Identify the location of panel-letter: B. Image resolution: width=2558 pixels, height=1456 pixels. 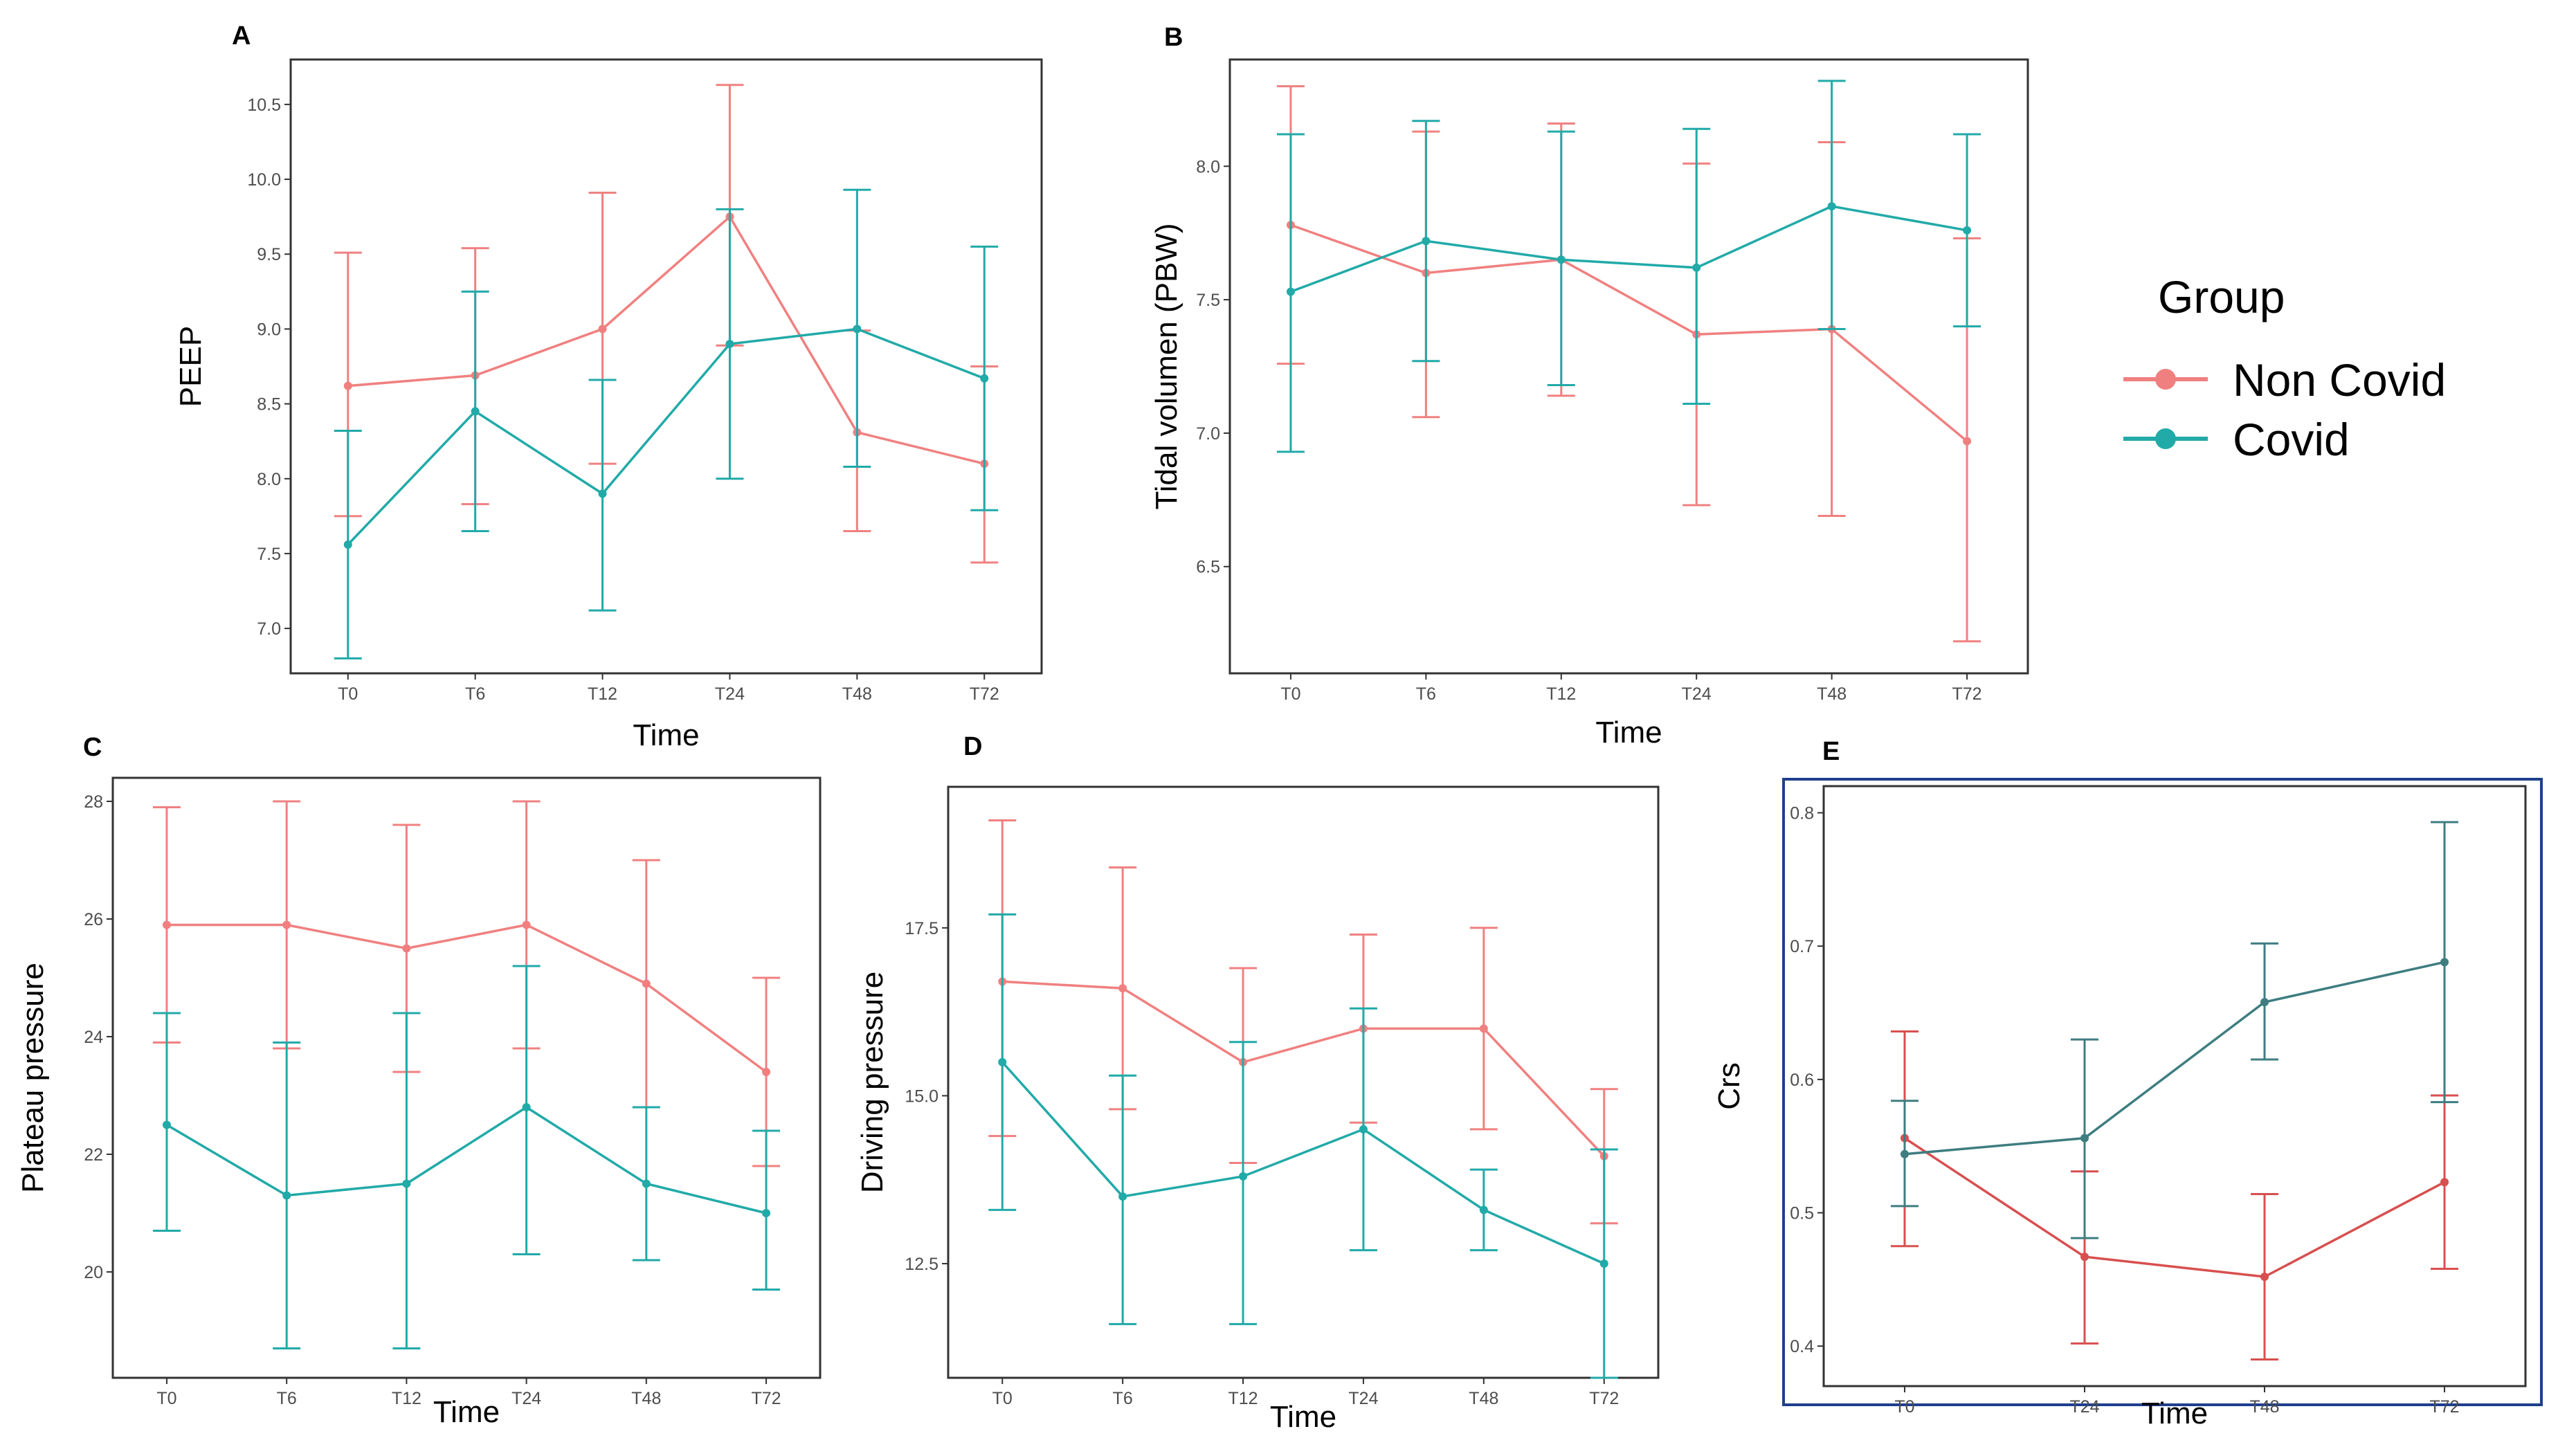
(1173, 37).